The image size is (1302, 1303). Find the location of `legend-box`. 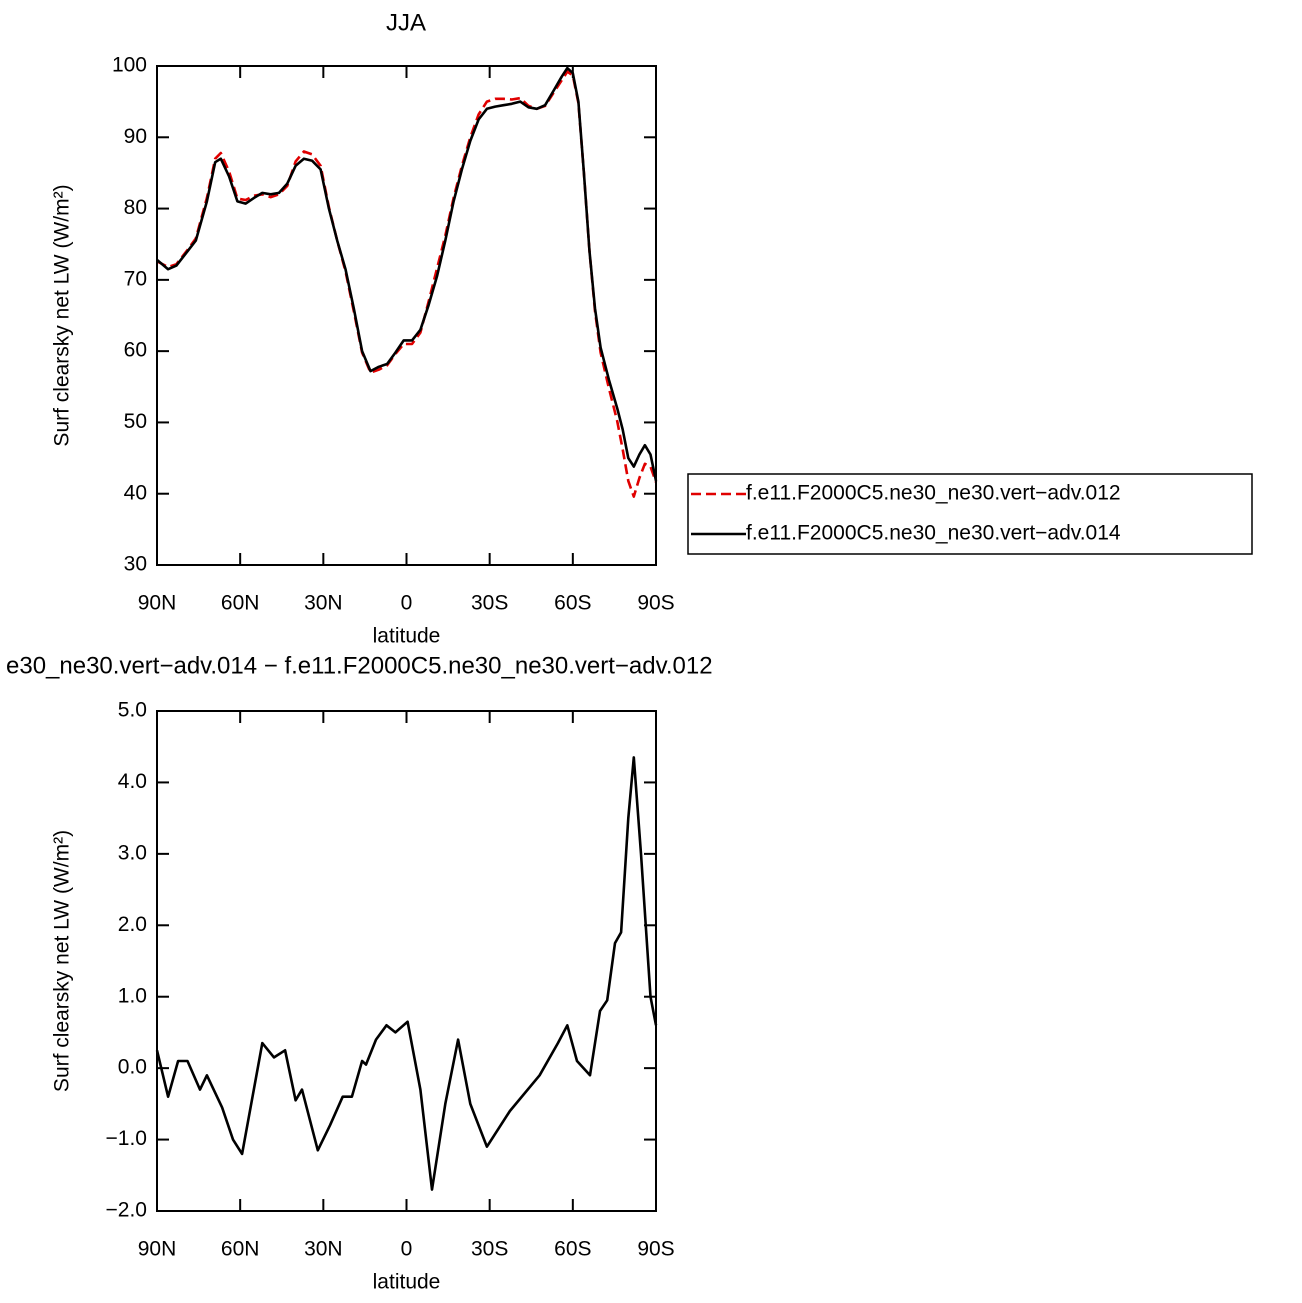

legend-box is located at coordinates (970, 514).